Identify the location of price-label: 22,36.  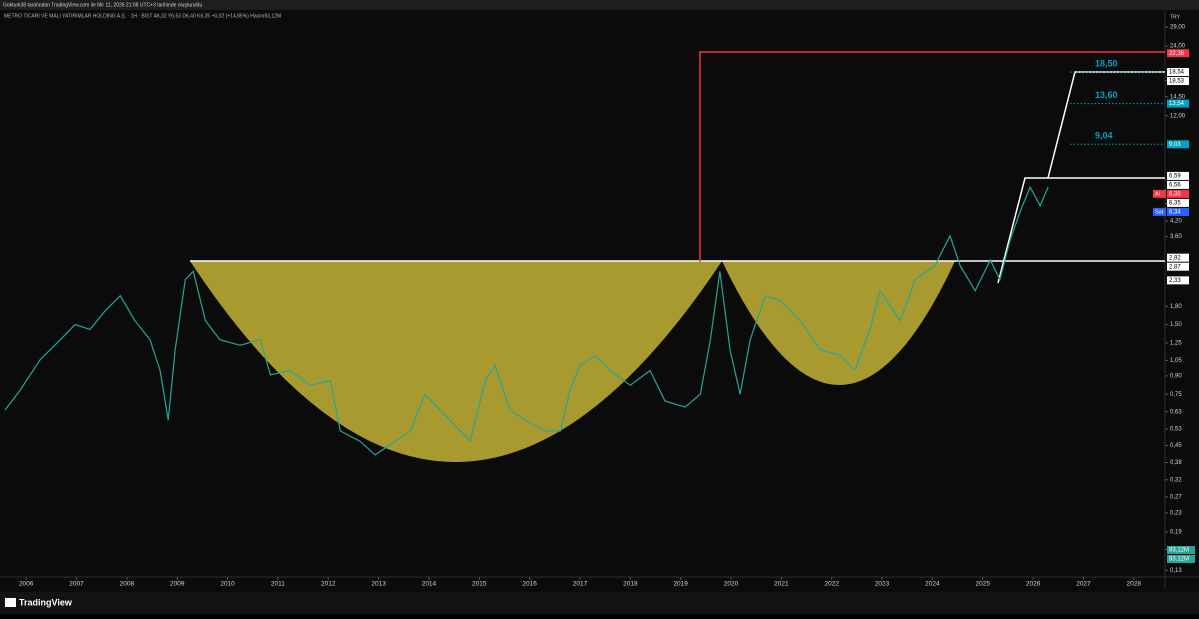
(1177, 54).